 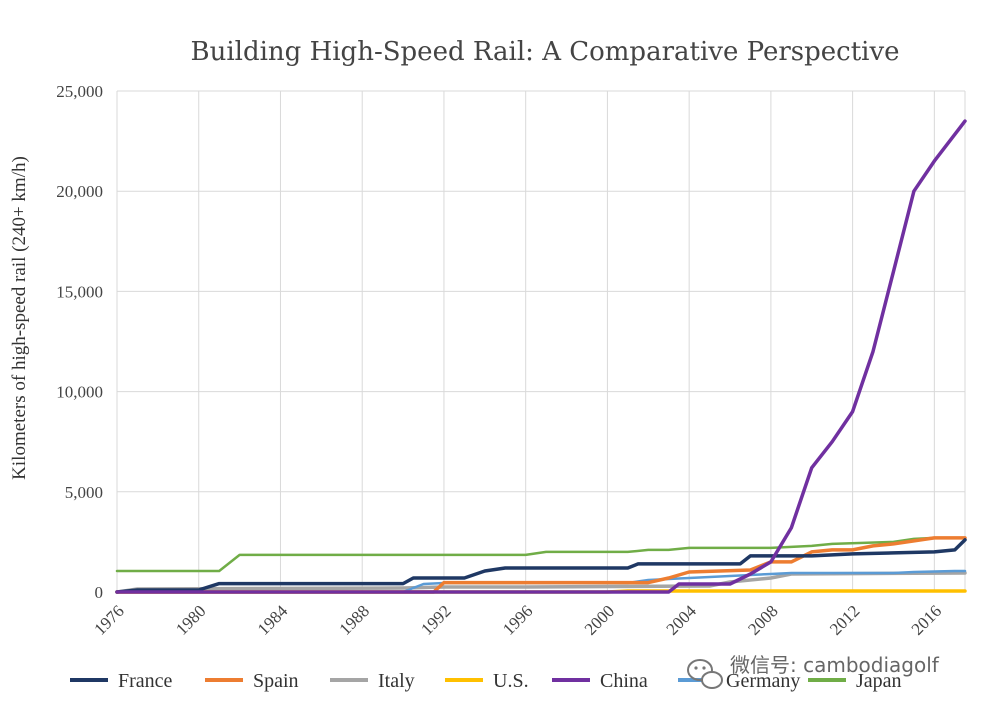 What do you see at coordinates (273, 620) in the screenshot?
I see `x-tick-label: 1984` at bounding box center [273, 620].